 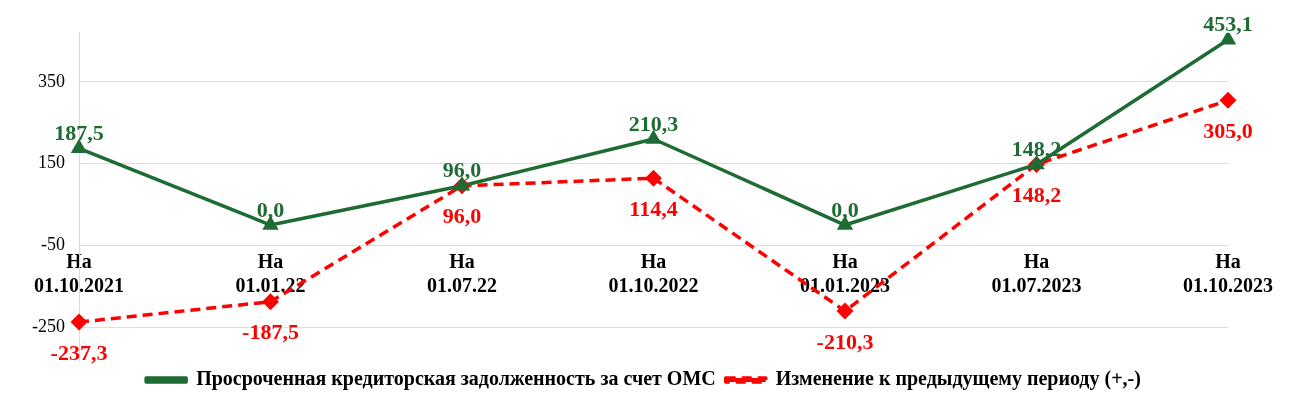 I want to click on data-label: 148,2, so click(x=1036, y=195).